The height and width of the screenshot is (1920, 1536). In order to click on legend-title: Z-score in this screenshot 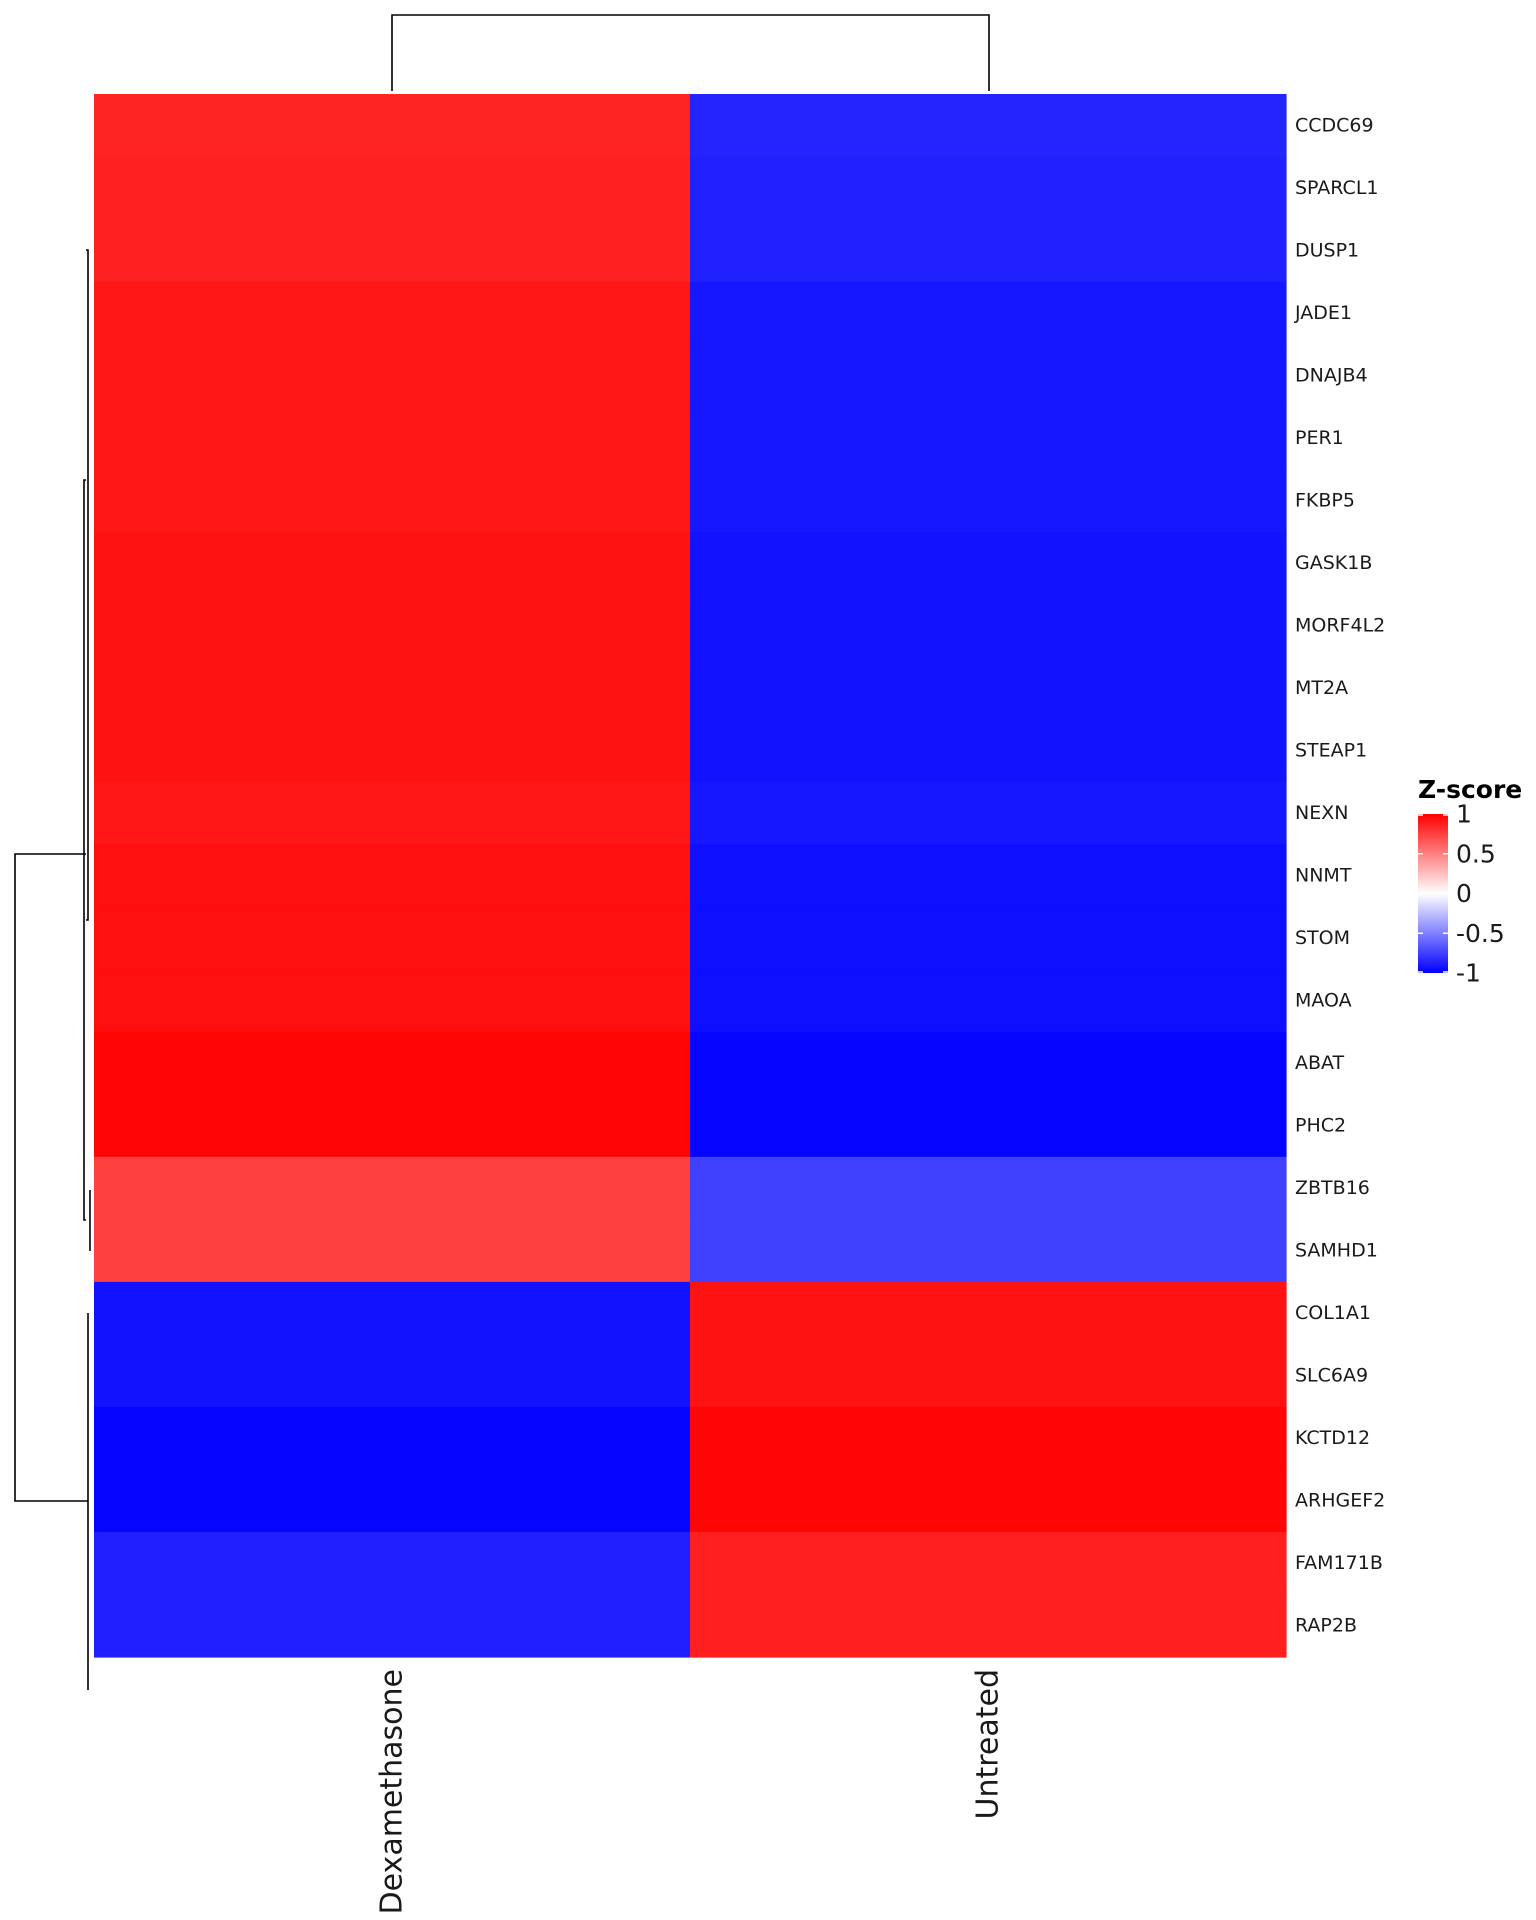, I will do `click(1470, 789)`.